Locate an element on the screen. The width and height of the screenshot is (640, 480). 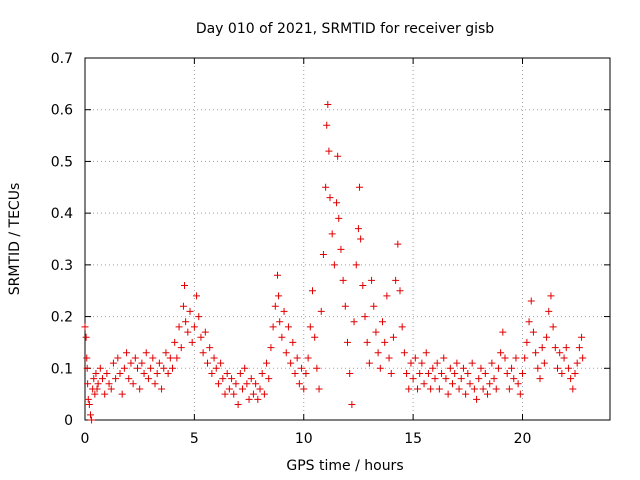
y-axis-label: SRMTID / TECUs is located at coordinates (15, 239).